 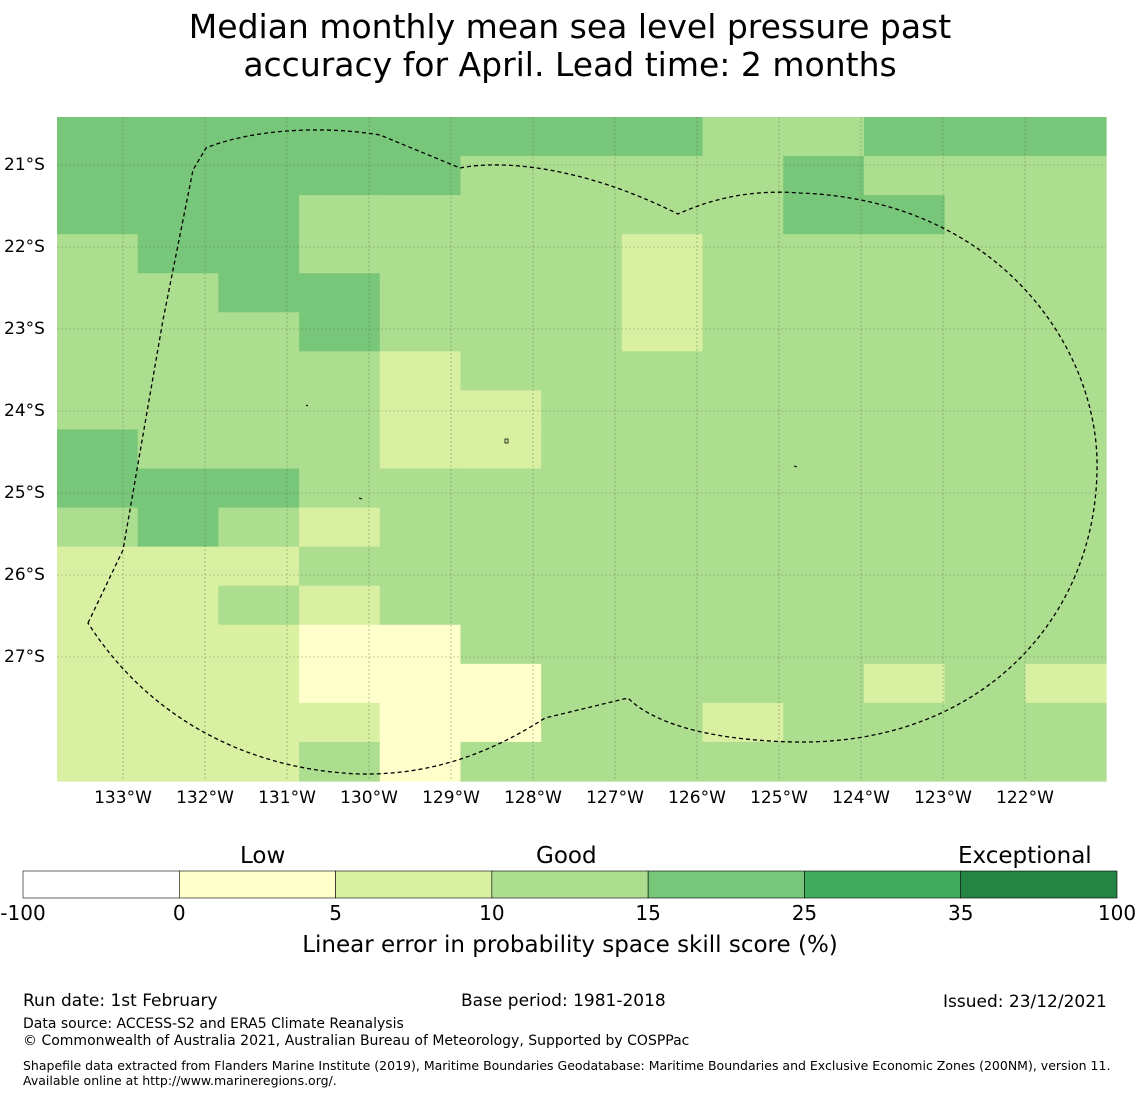 I want to click on latitude-label: 21°S, so click(x=24, y=165).